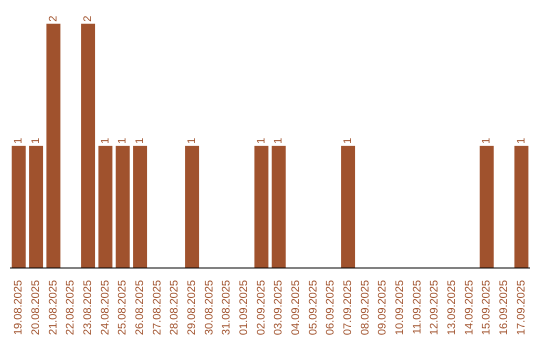  What do you see at coordinates (278, 308) in the screenshot?
I see `x-tick-label: 03.09.2025` at bounding box center [278, 308].